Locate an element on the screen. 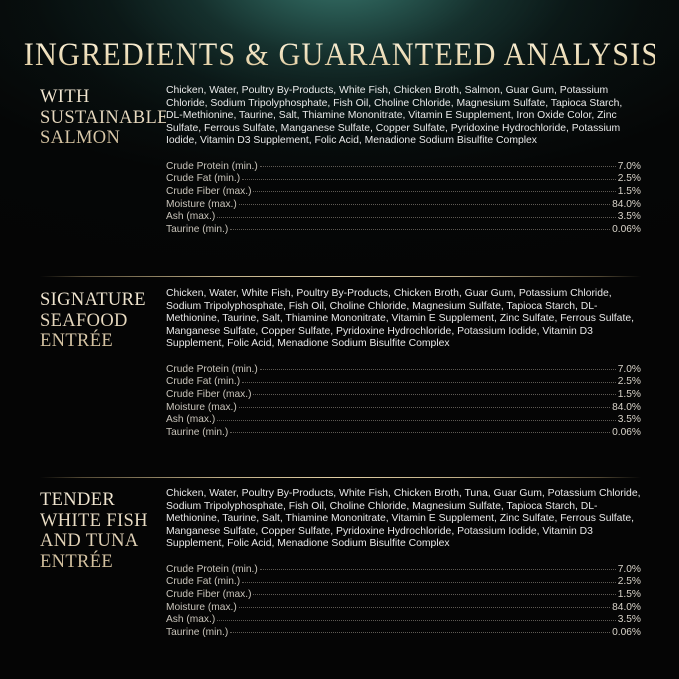 The image size is (679, 679). product-name-line: SEAFOOD is located at coordinates (84, 320).